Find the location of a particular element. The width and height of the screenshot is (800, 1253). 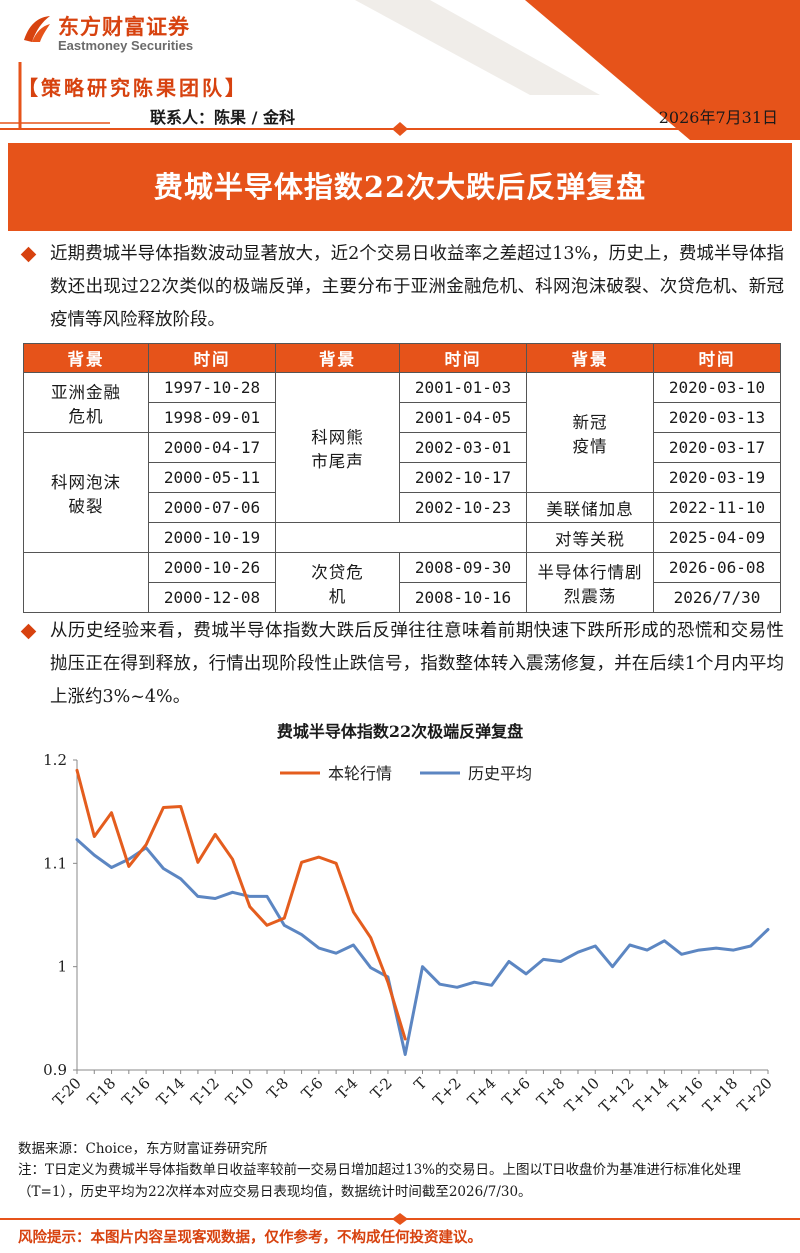

x-tick-label: T+18 is located at coordinates (720, 1095).